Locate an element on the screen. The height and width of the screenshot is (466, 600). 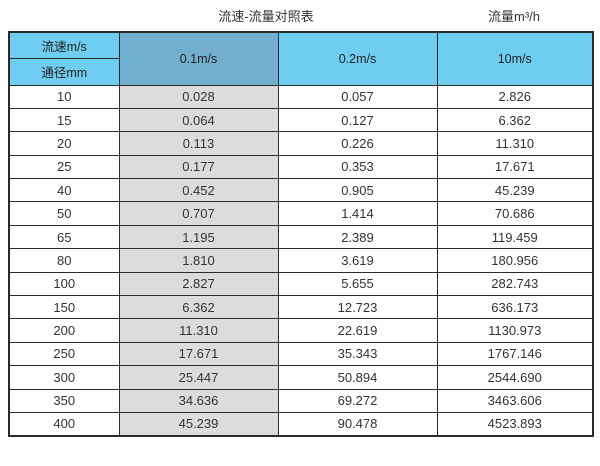
table-row: 40 0.452 0.905 45.239 is located at coordinates (301, 190).